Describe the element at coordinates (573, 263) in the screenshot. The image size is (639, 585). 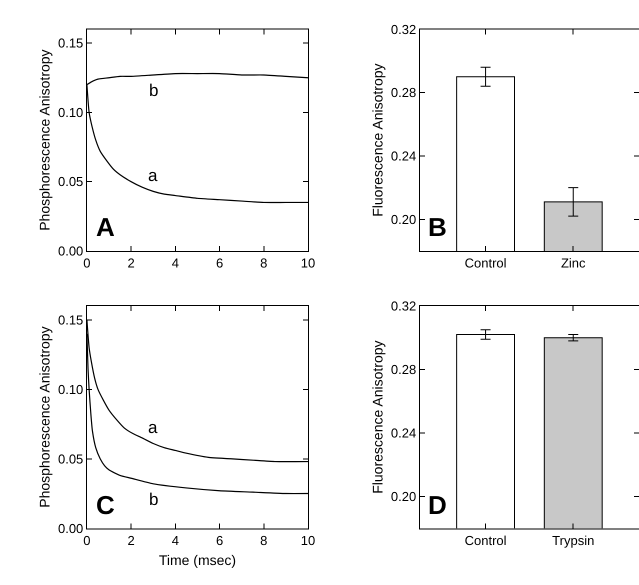
I see `x-tick-label: Zinc` at that location.